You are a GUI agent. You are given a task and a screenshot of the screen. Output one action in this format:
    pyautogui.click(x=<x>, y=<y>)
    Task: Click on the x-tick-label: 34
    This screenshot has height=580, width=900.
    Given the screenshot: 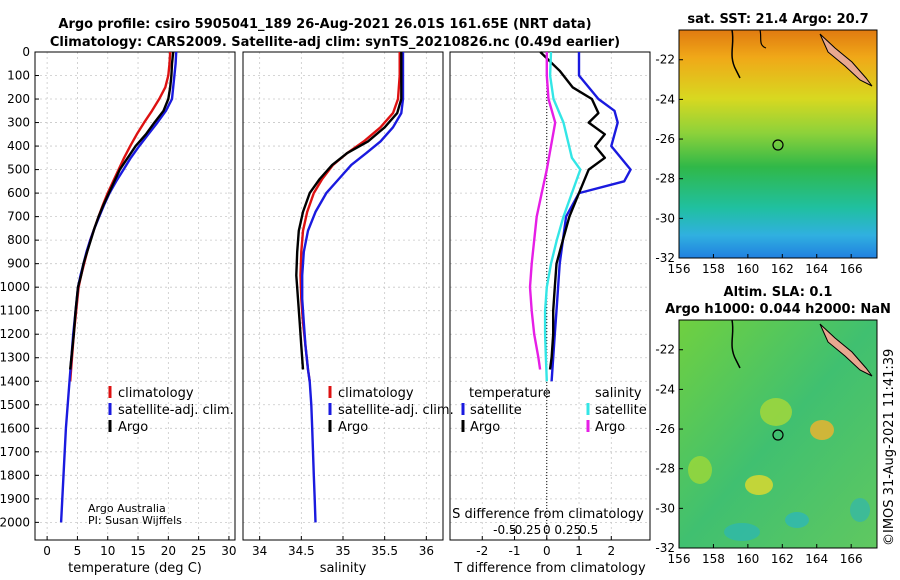 What is the action you would take?
    pyautogui.click(x=259, y=551)
    